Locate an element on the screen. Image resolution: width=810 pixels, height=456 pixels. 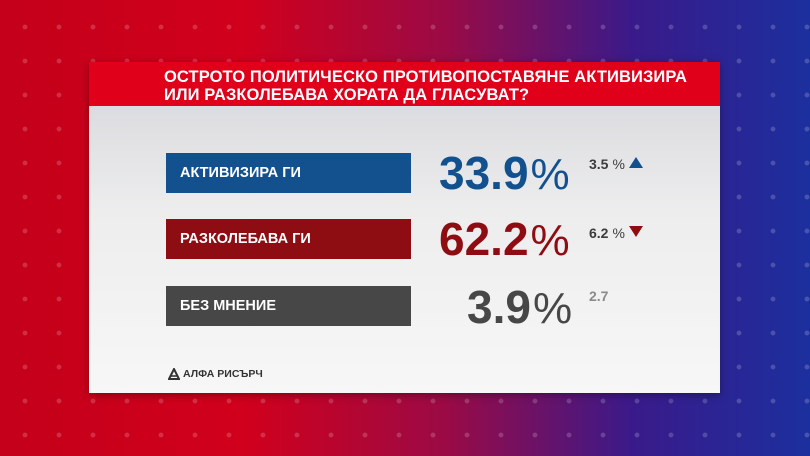
arrow-up-icon is located at coordinates (635, 162).